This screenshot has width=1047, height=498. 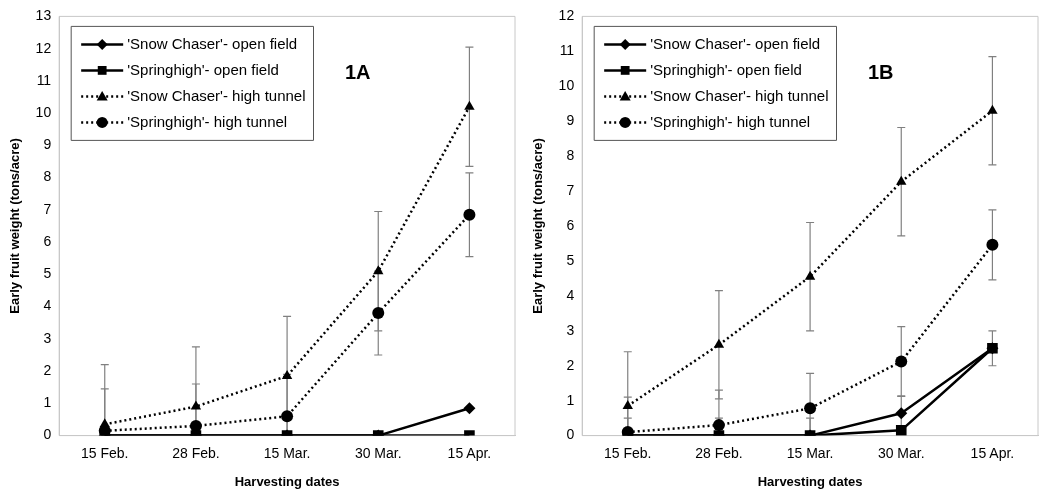 What do you see at coordinates (880, 71) in the screenshot?
I see `annotation: 1B` at bounding box center [880, 71].